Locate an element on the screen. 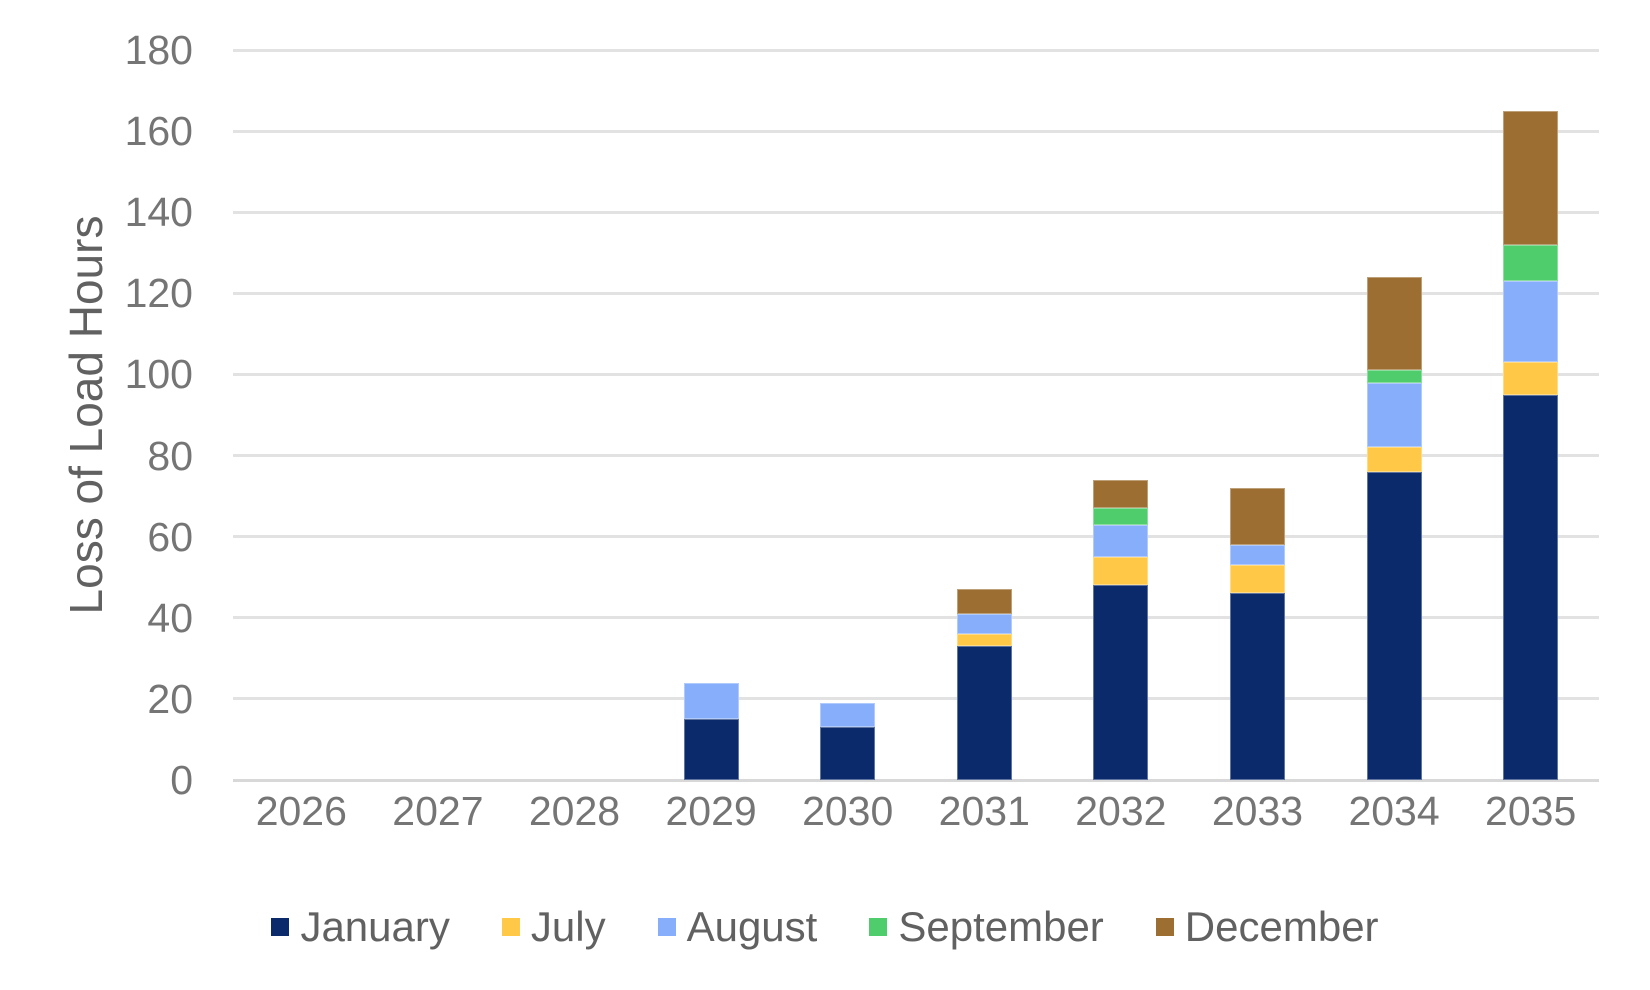 This screenshot has width=1650, height=990. category-slot-2033: 2033 is located at coordinates (1257, 441).